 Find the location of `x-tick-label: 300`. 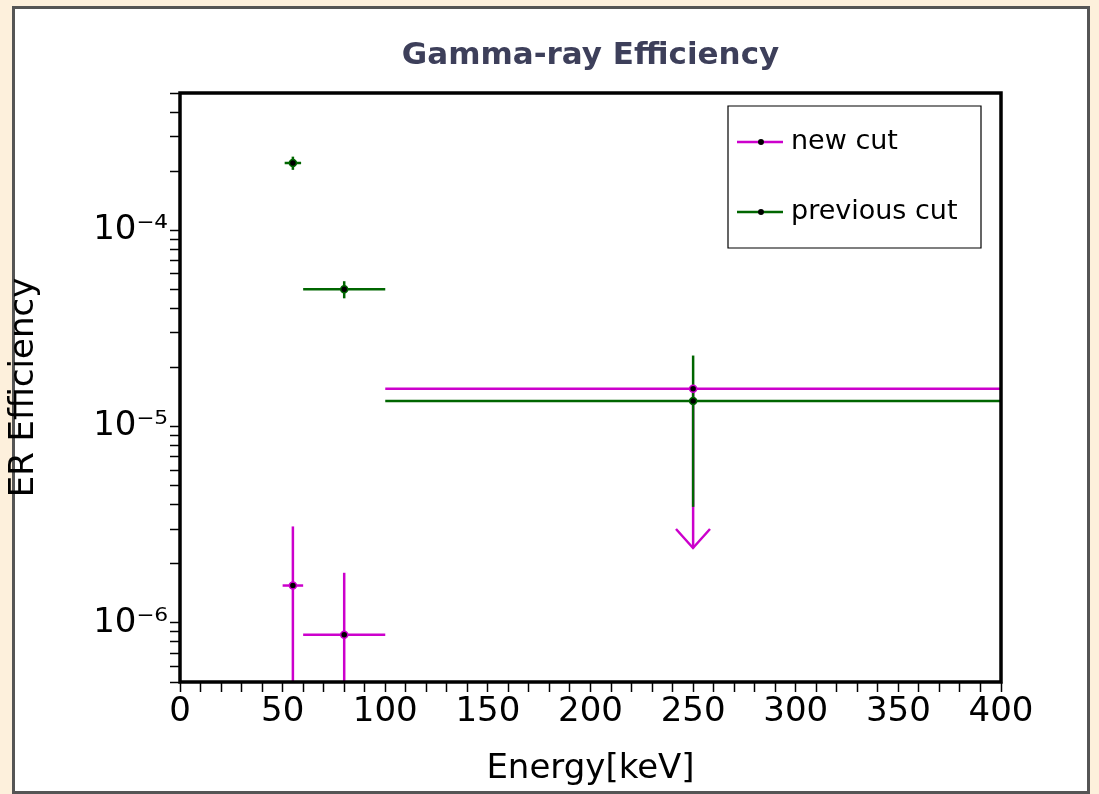

x-tick-label: 300 is located at coordinates (796, 709).